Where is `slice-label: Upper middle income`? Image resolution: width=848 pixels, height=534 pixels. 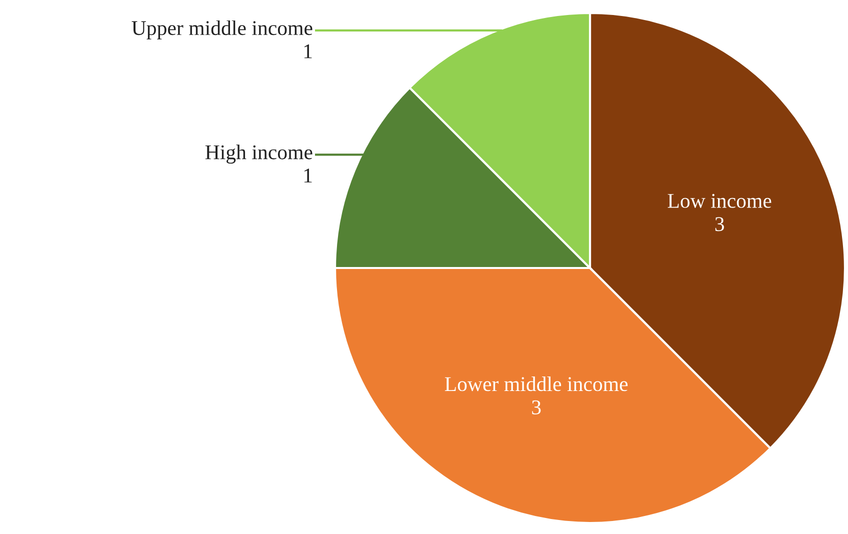
slice-label: Upper middle income is located at coordinates (222, 30).